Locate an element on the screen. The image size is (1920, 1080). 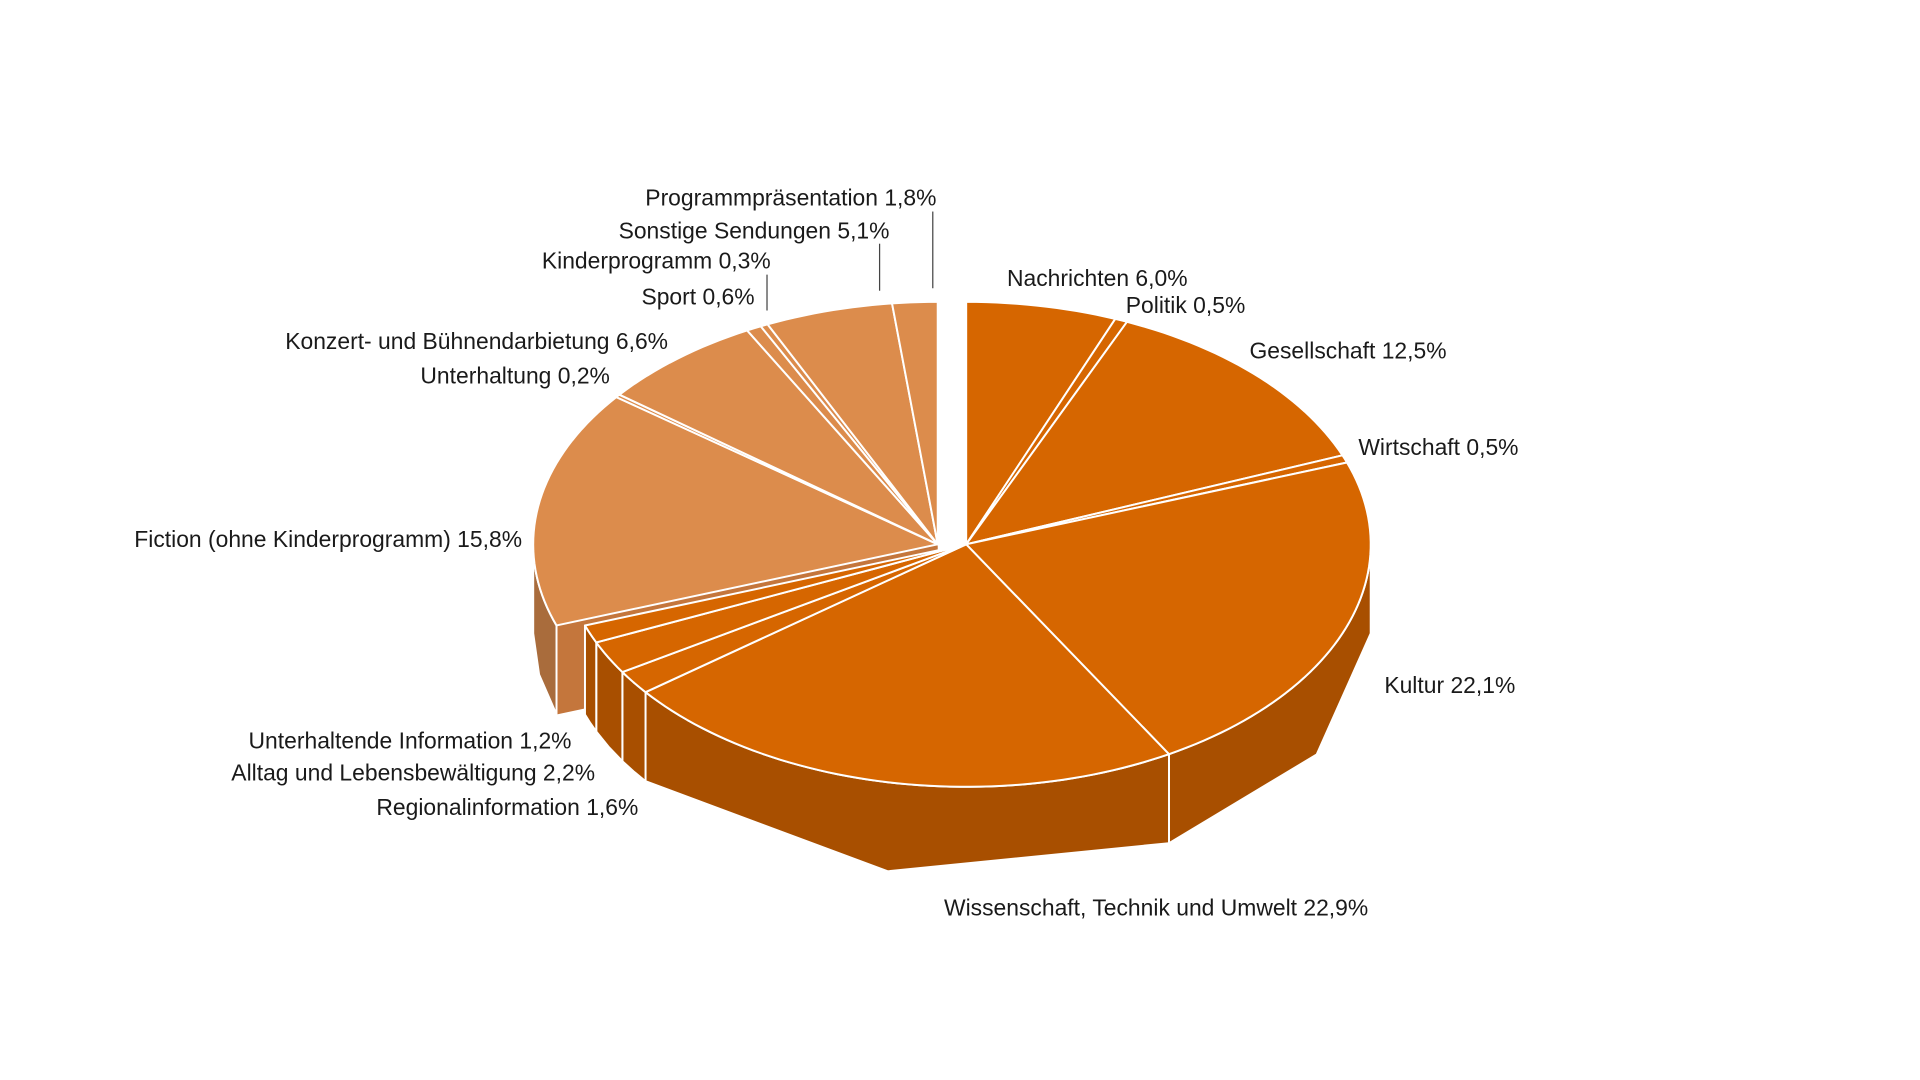
label-fiction: Fiction (ohne Kinderprogramm) 15,8% is located at coordinates (328, 539).